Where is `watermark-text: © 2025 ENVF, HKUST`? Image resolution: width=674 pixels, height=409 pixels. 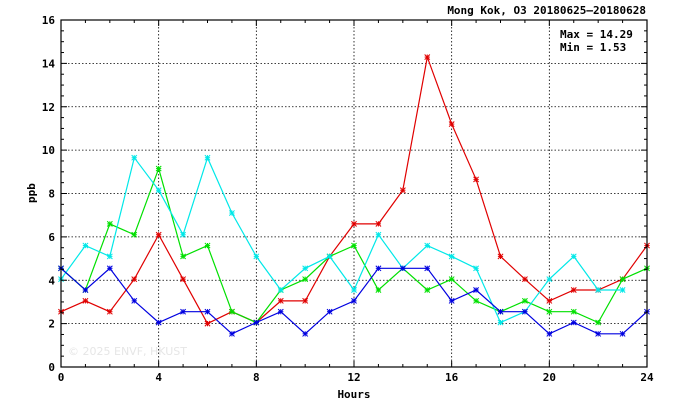
watermark-text: © 2025 ENVF, HKUST is located at coordinates (127, 351).